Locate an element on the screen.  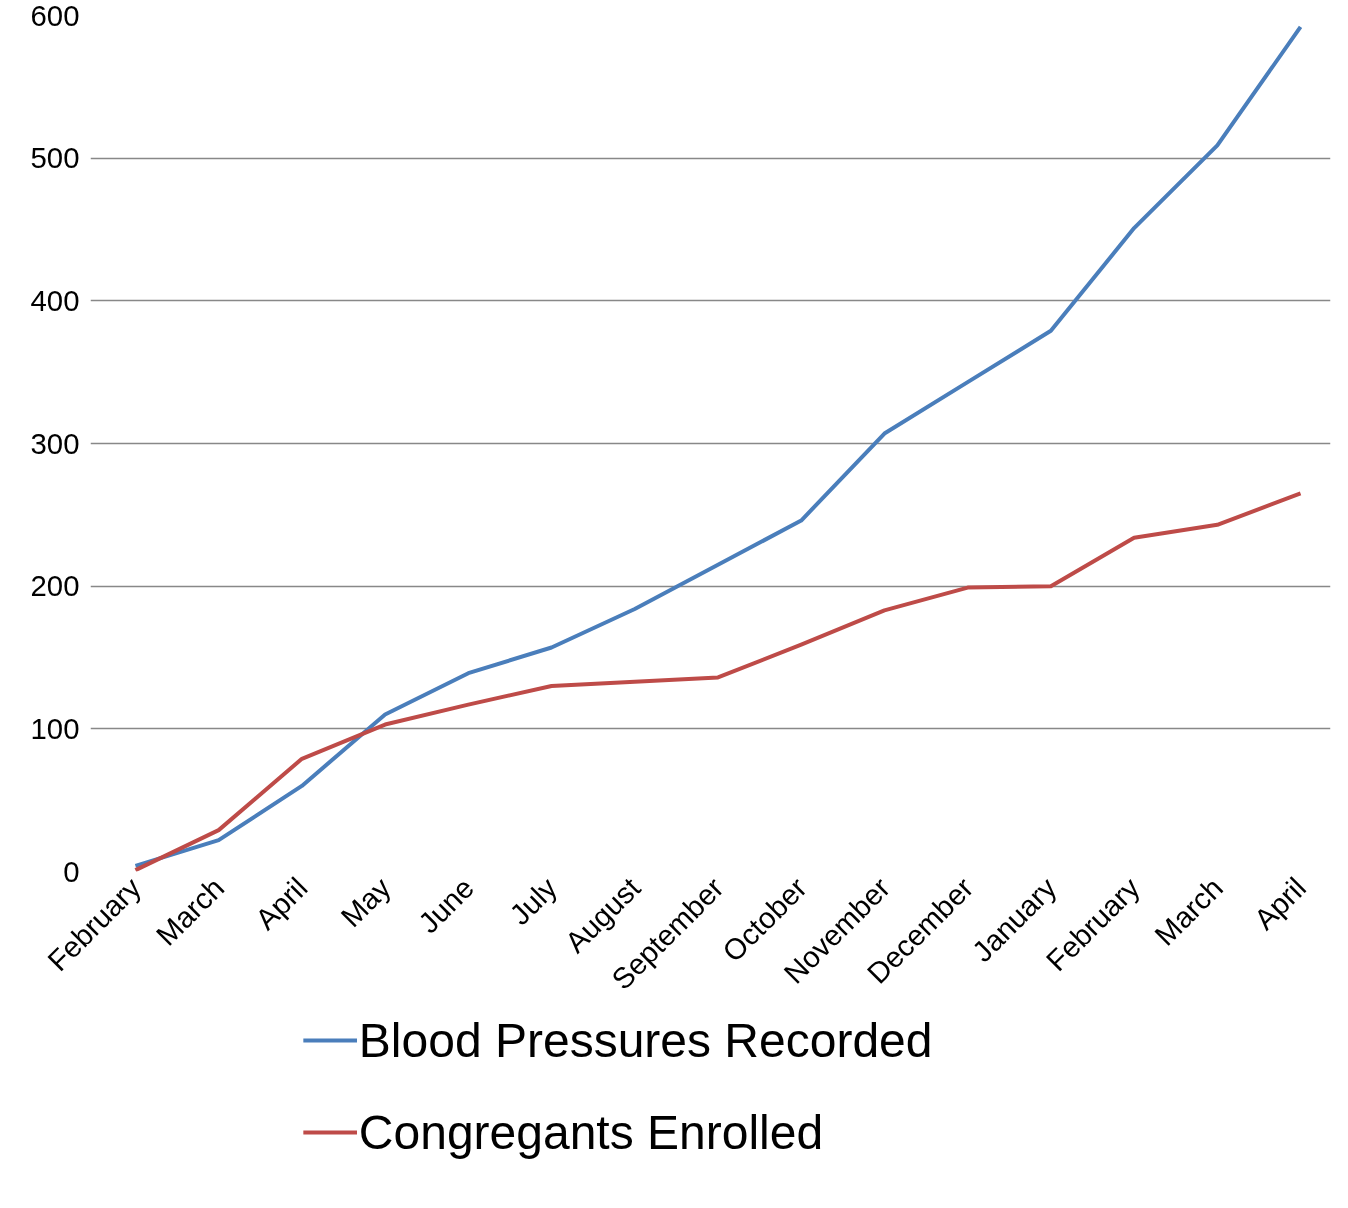
legend-label: Congregants Enrolled is located at coordinates (591, 1132).